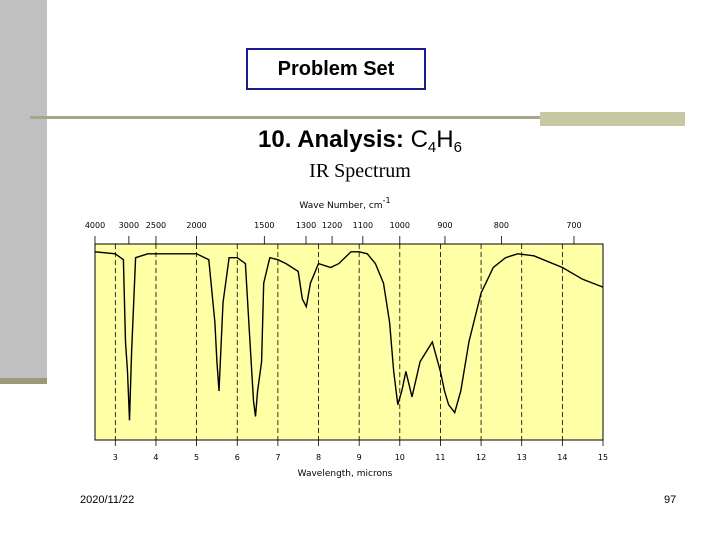  What do you see at coordinates (360, 171) in the screenshot?
I see `spectrum-subheading: IR Spectrum` at bounding box center [360, 171].